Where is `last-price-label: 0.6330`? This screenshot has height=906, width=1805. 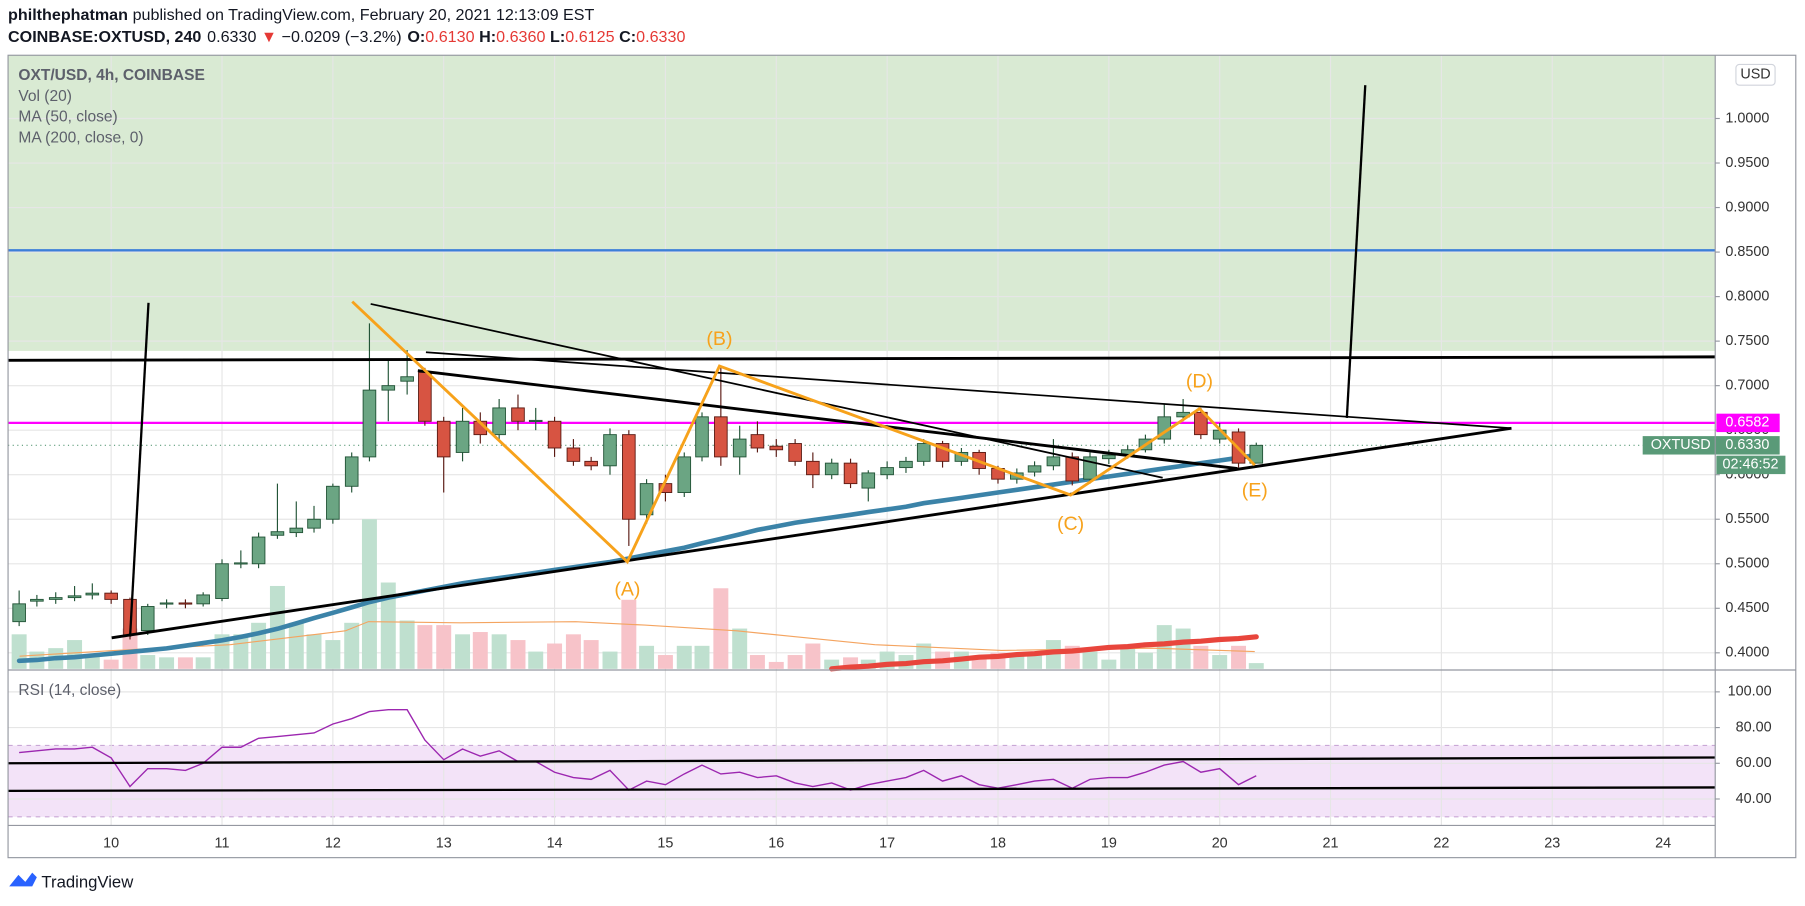
last-price-label: 0.6330 is located at coordinates (1747, 445).